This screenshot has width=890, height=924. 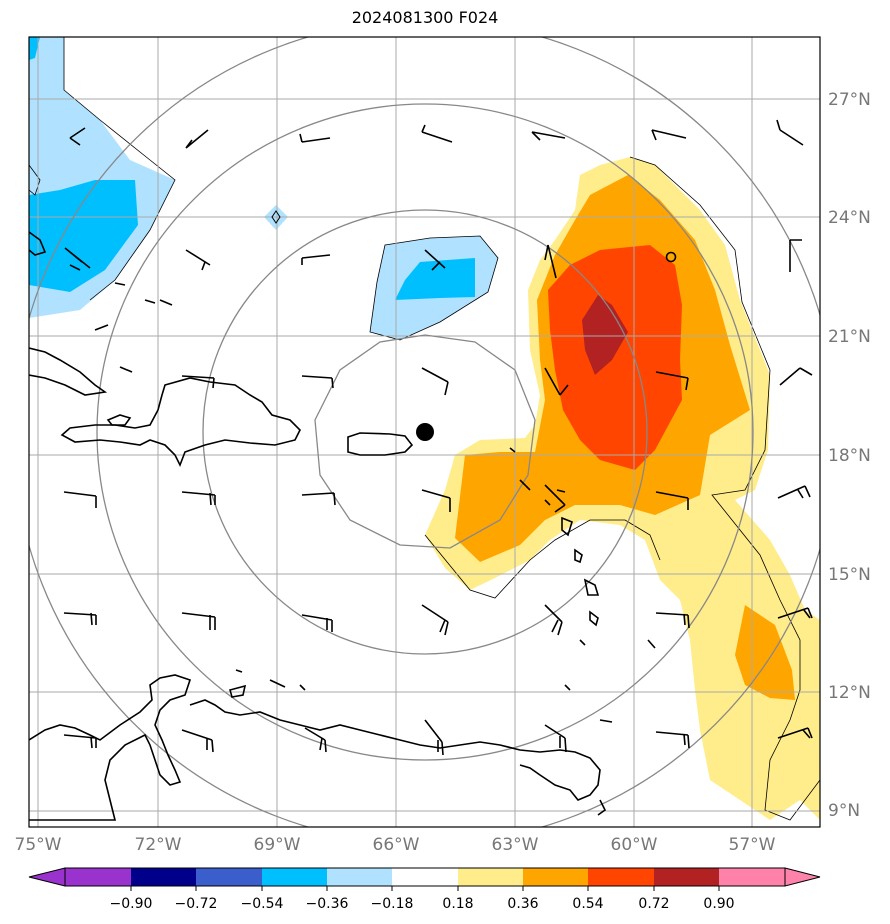 I want to click on lat-label: 24°N, so click(x=849, y=218).